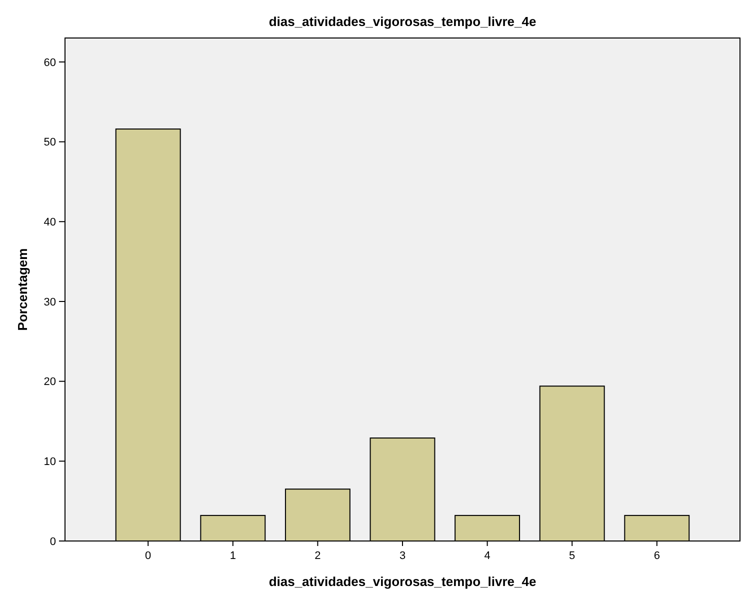 The width and height of the screenshot is (748, 597). Describe the element at coordinates (402, 556) in the screenshot. I see `x-tick-label: 3` at that location.